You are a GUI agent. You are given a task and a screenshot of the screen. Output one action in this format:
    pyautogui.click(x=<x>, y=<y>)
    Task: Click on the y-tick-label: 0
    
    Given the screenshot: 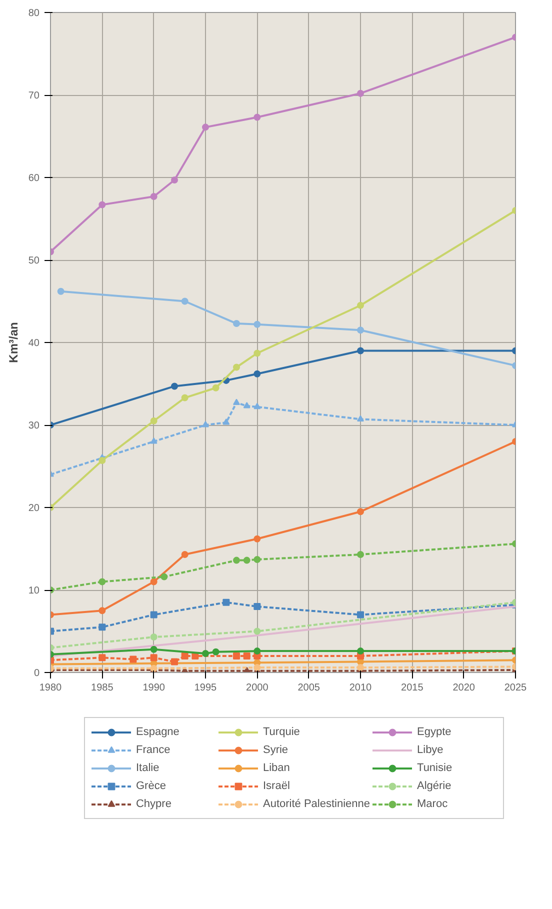 What is the action you would take?
    pyautogui.click(x=37, y=673)
    